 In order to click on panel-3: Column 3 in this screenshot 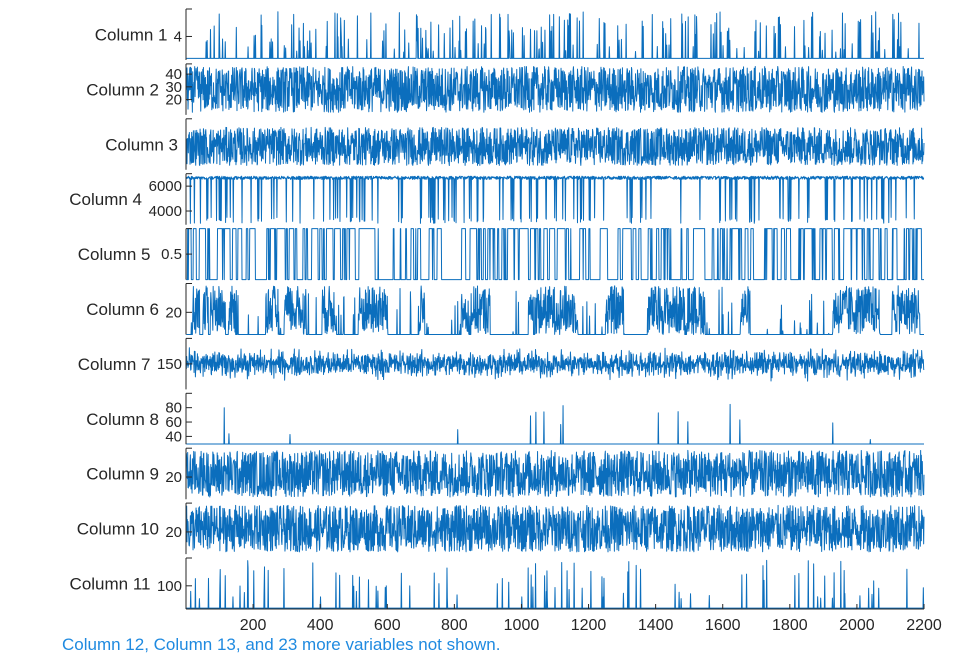, I will do `click(515, 144)`.